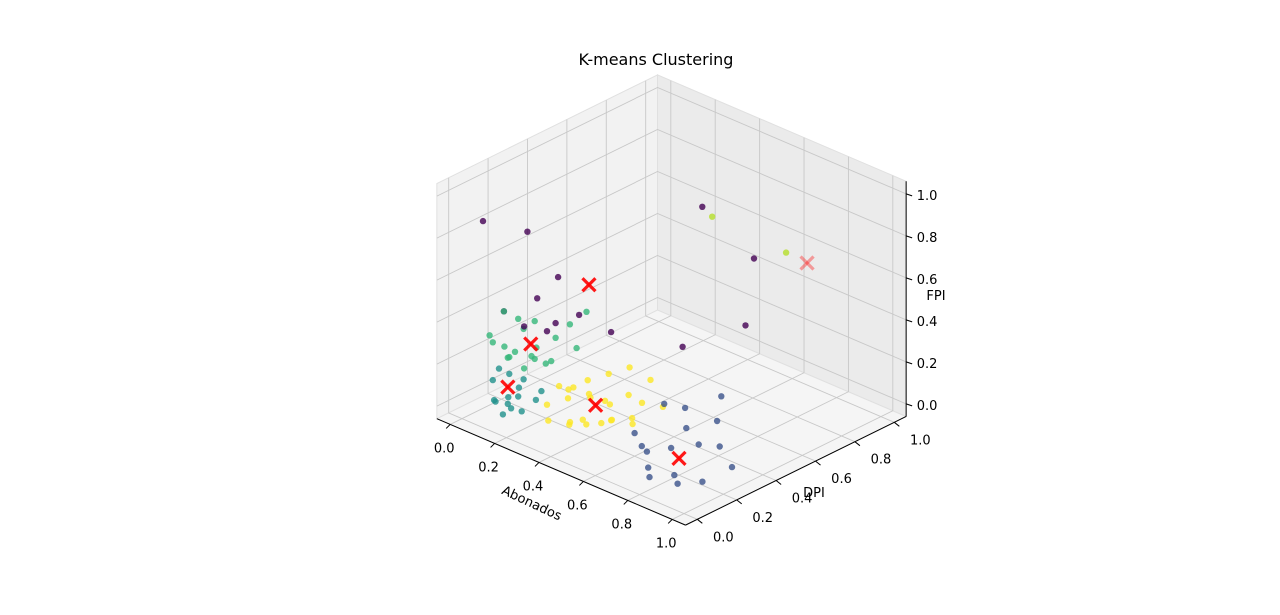 The width and height of the screenshot is (1280, 615). I want to click on x-tick-mark, so click(448, 426).